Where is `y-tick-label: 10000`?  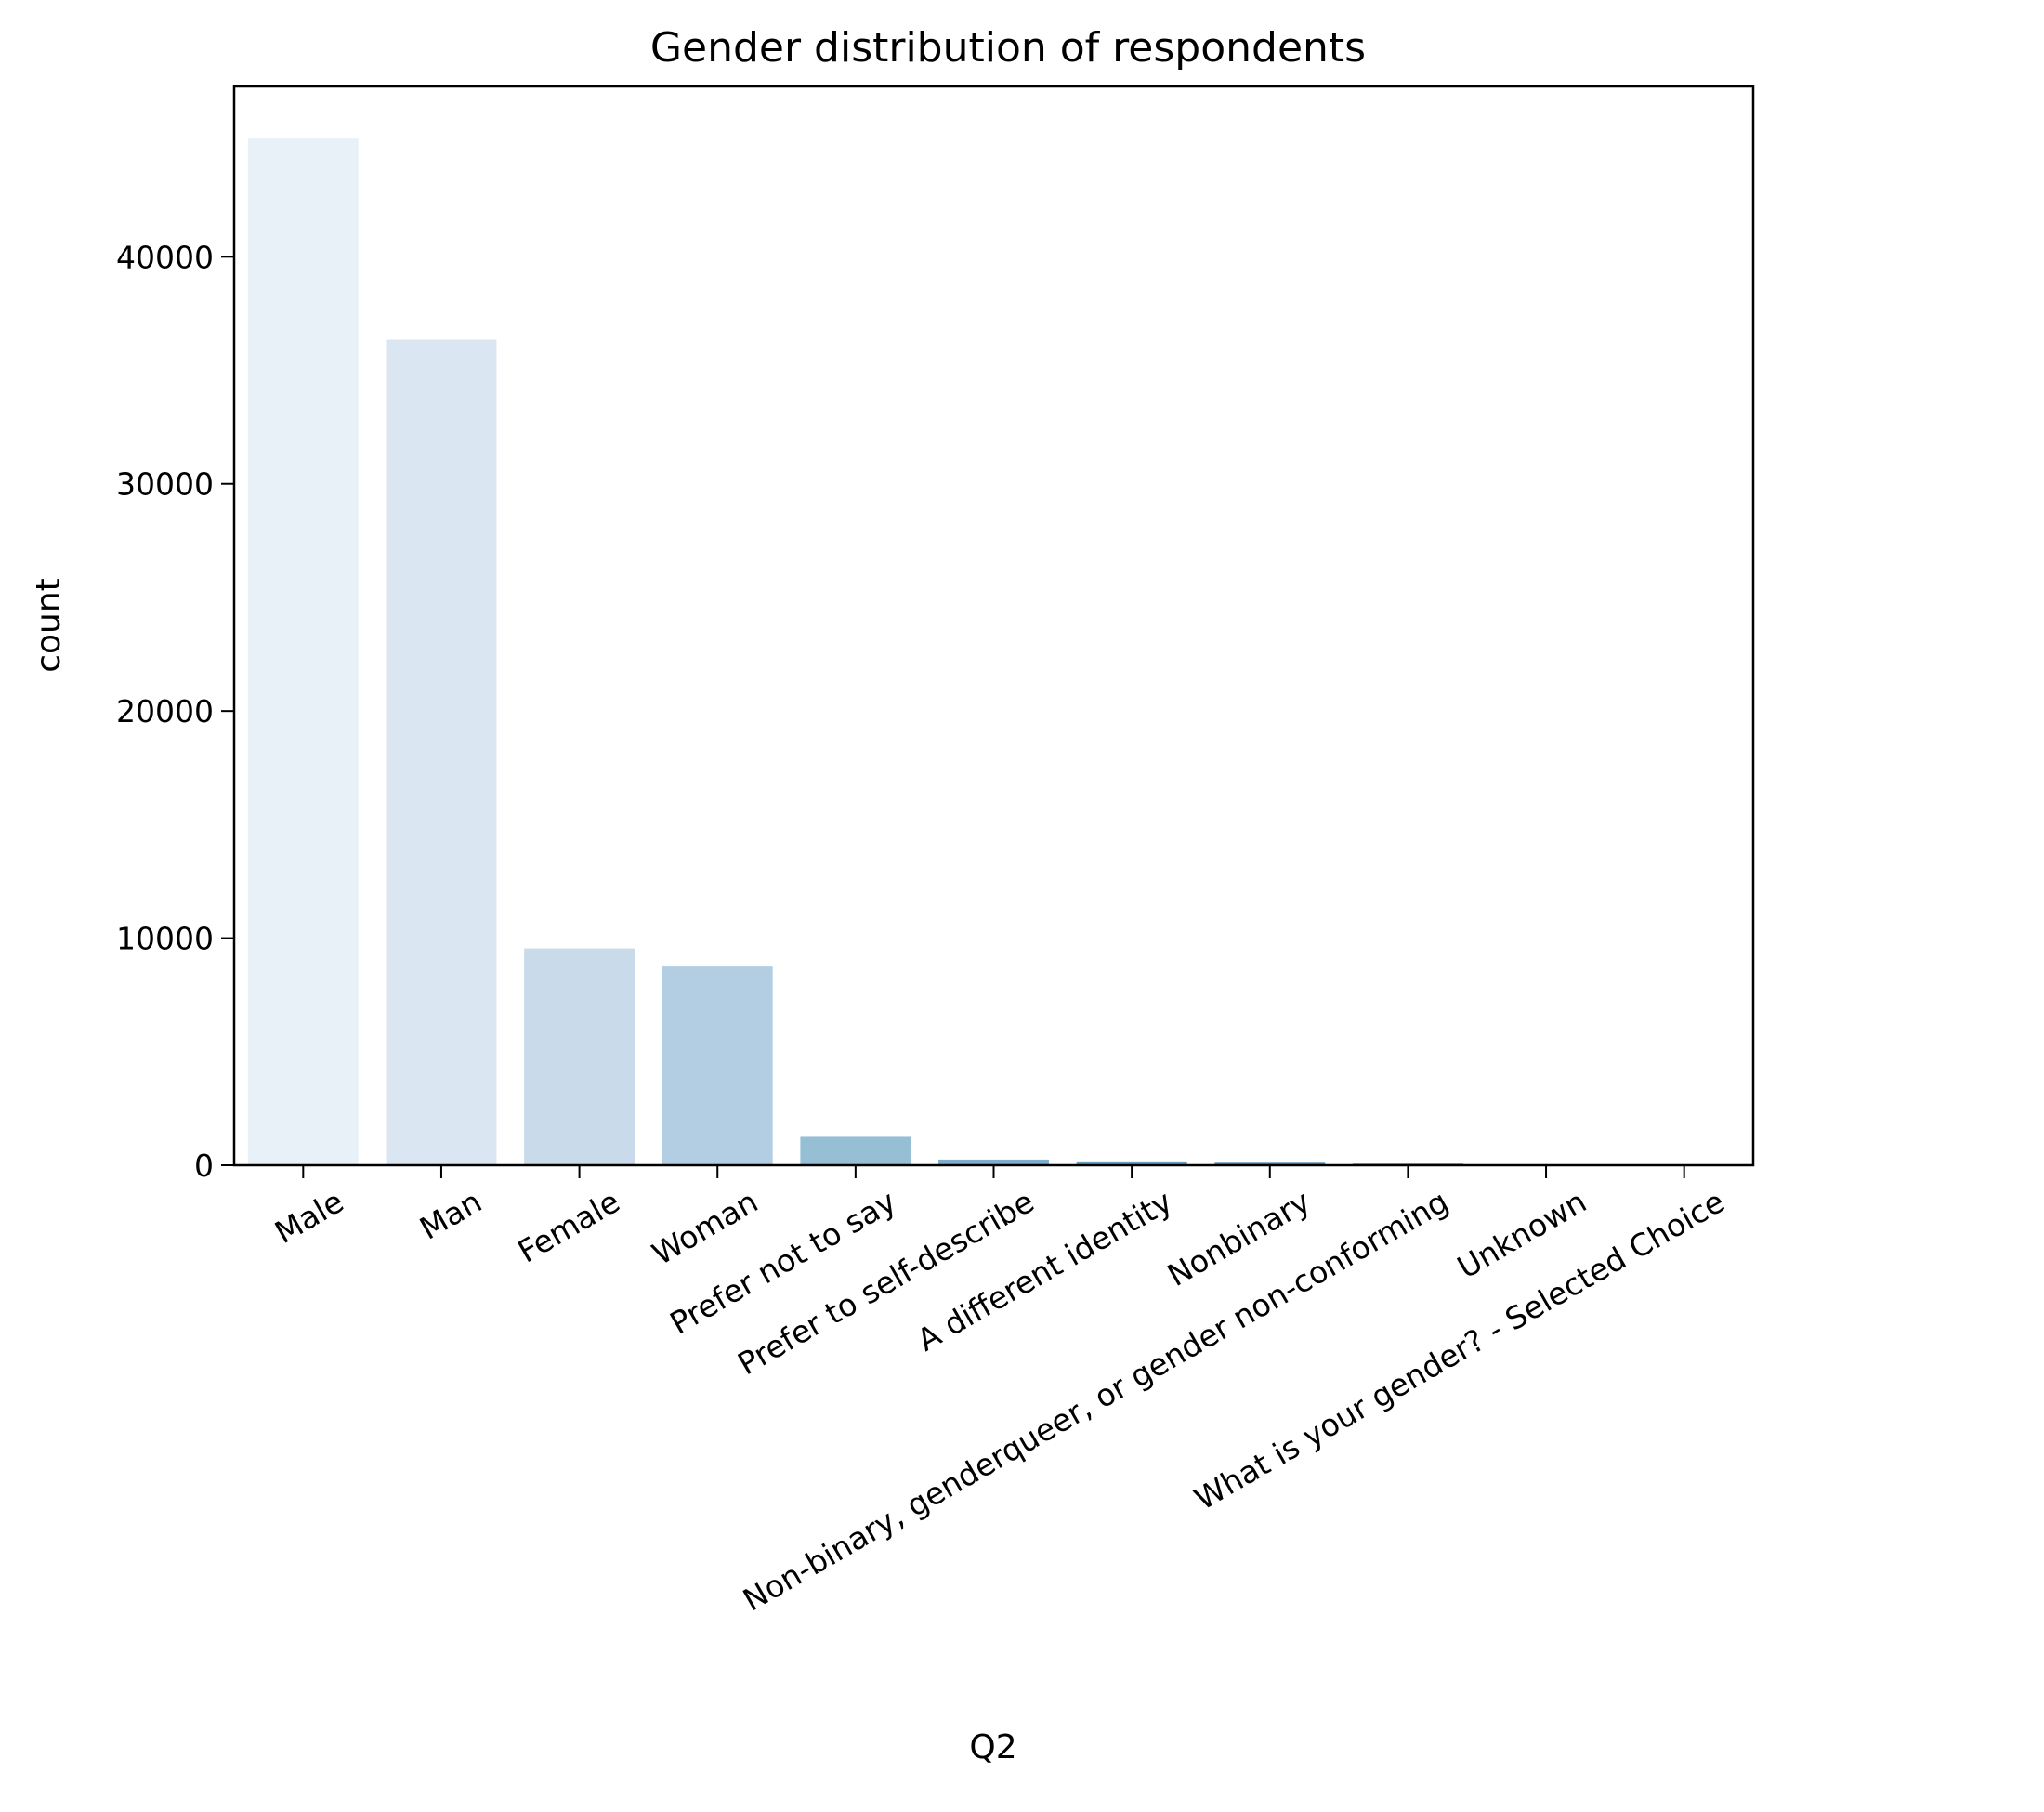
y-tick-label: 10000 is located at coordinates (165, 939).